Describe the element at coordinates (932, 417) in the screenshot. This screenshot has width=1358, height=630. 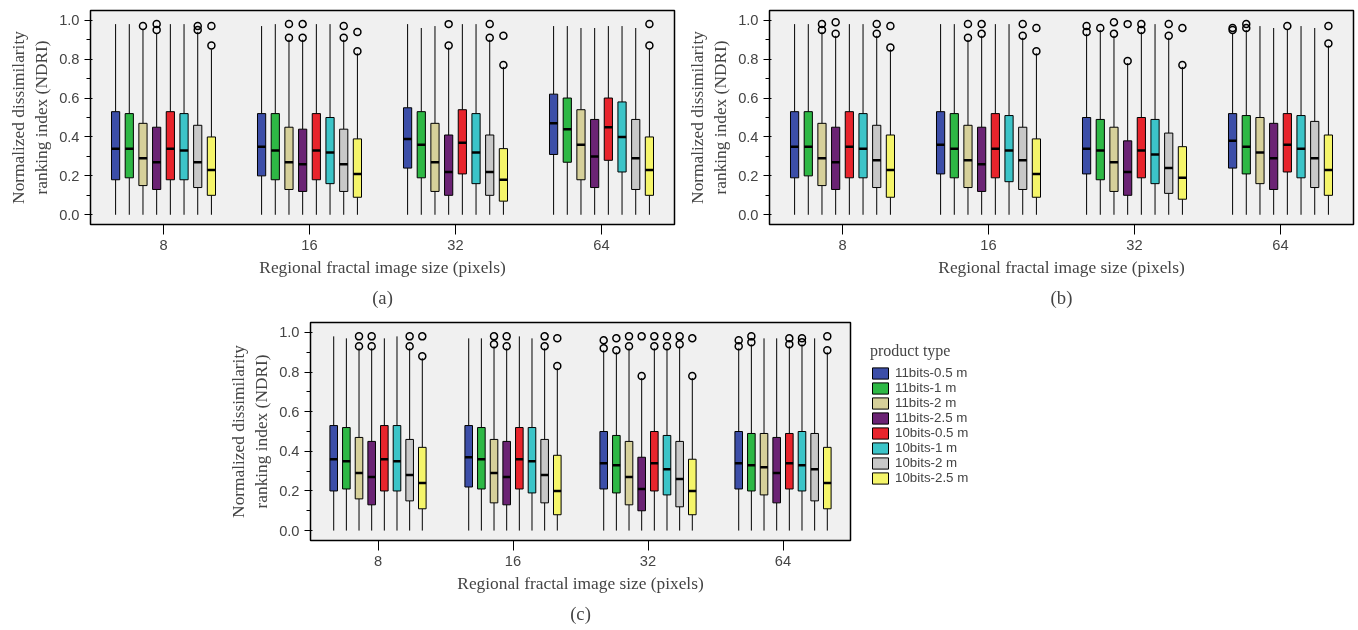
I see `legend-label: 11bits-2.5 m` at that location.